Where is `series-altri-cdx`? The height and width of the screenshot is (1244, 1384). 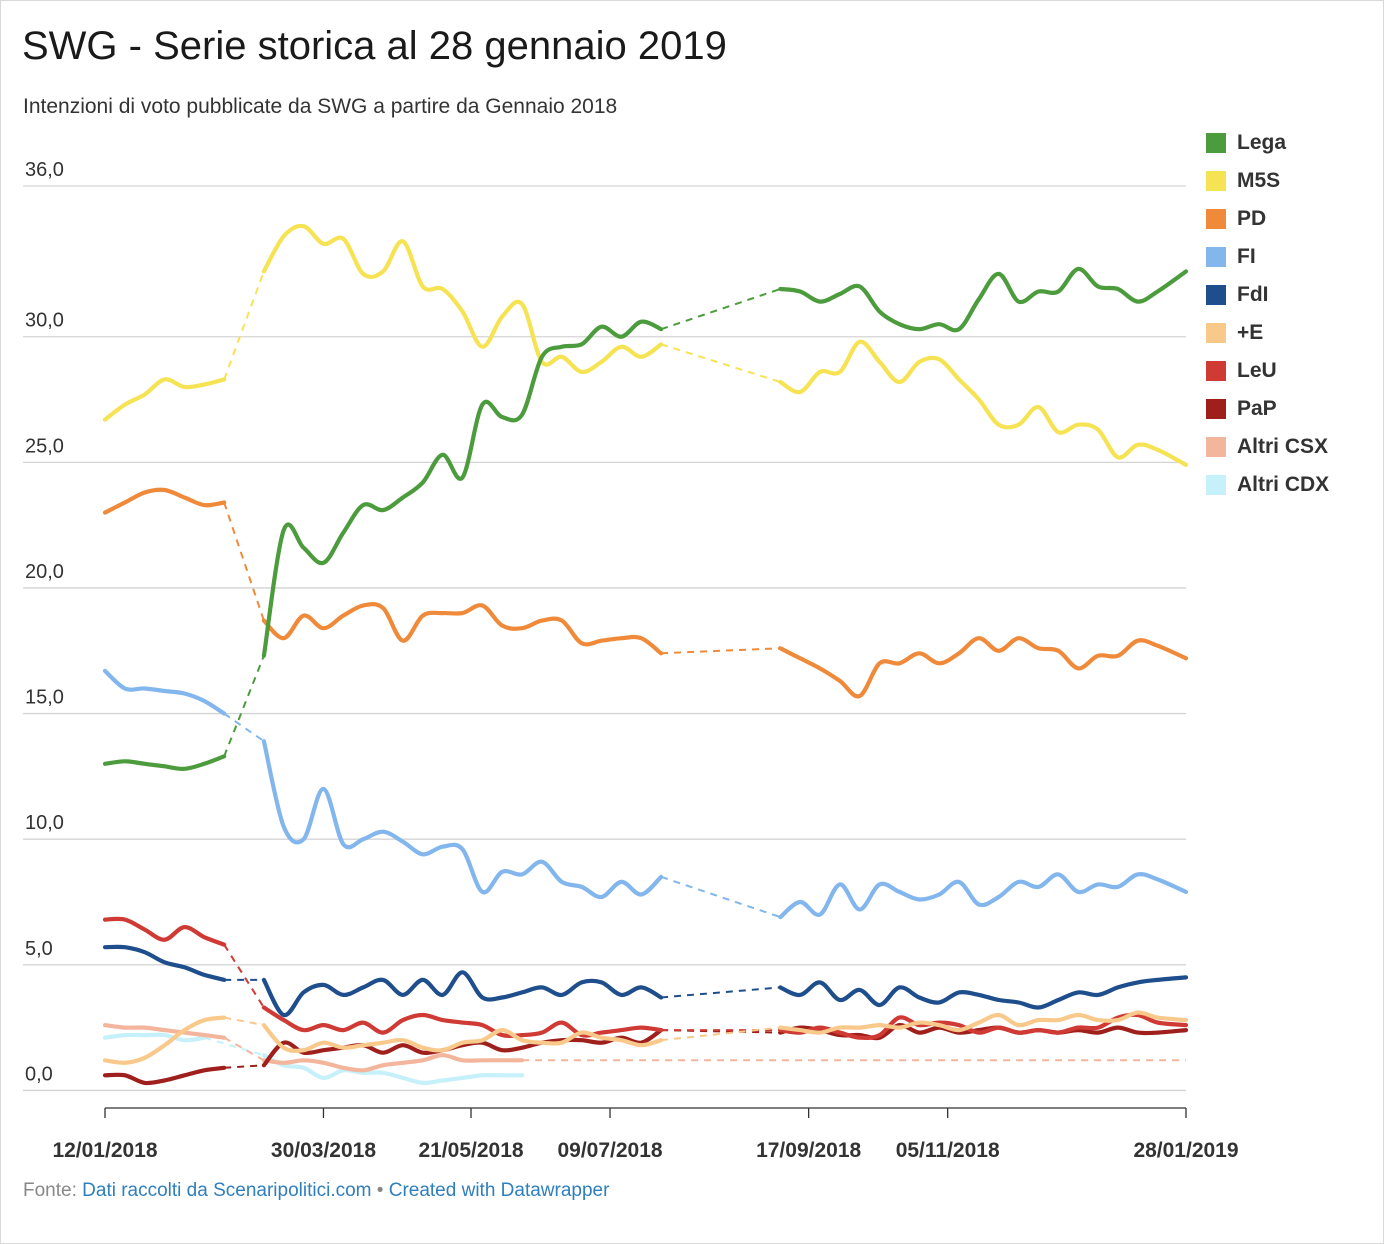 series-altri-cdx is located at coordinates (313, 1059).